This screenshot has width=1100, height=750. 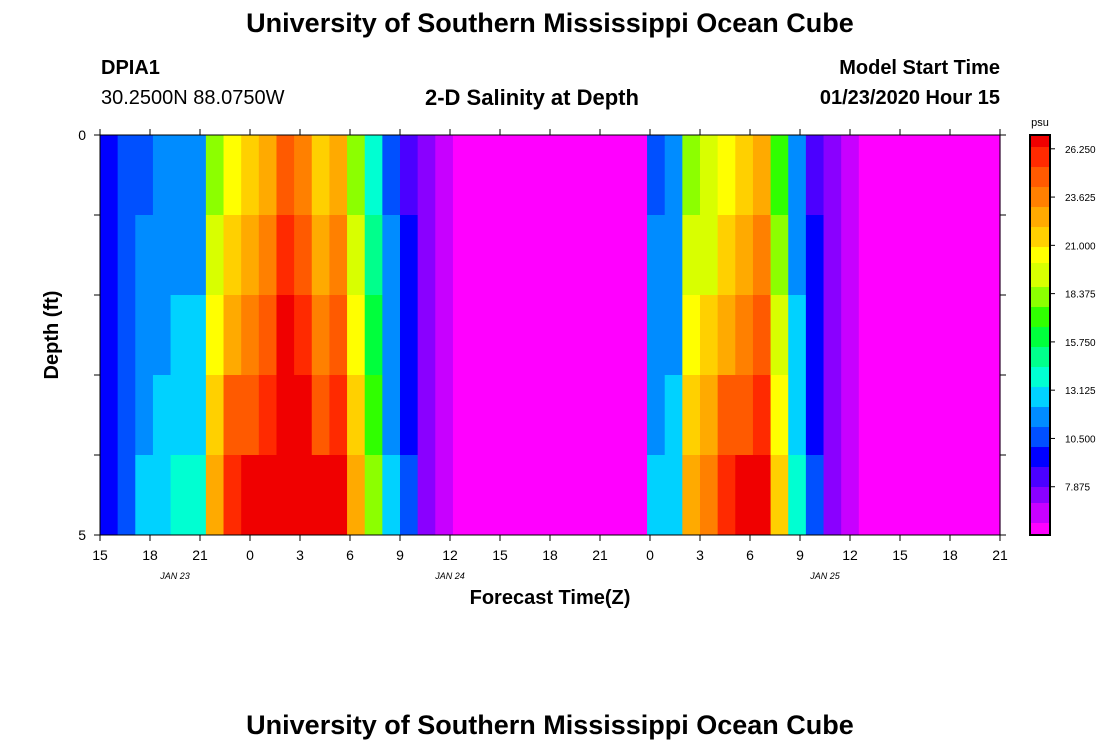 I want to click on x-tick-label: 21, so click(x=600, y=555).